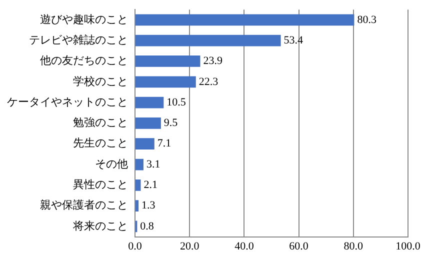  Describe the element at coordinates (84, 205) in the screenshot. I see `y-tick-label: 親や保護者のこと` at that location.